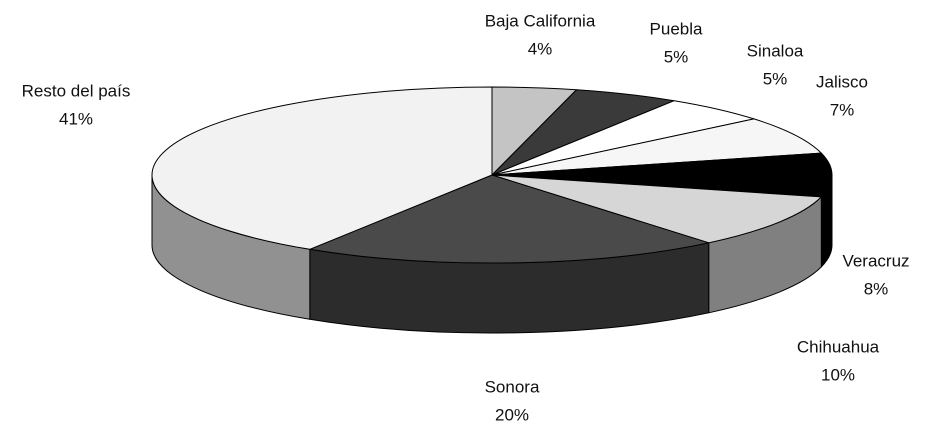 The height and width of the screenshot is (428, 949). I want to click on slice-label: Jalisco, so click(842, 81).